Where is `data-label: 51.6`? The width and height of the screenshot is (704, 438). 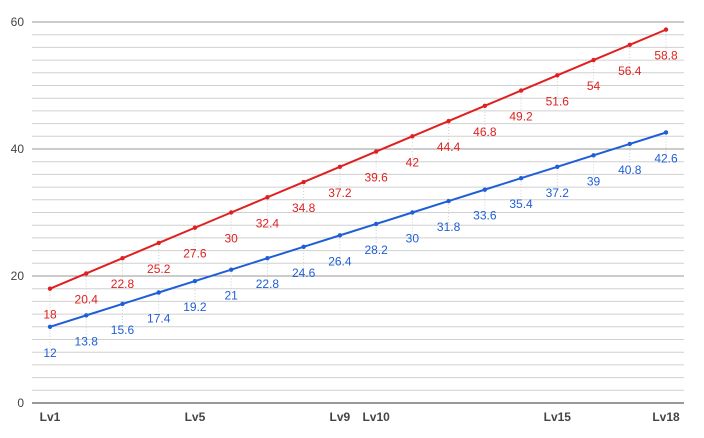 data-label: 51.6 is located at coordinates (558, 101).